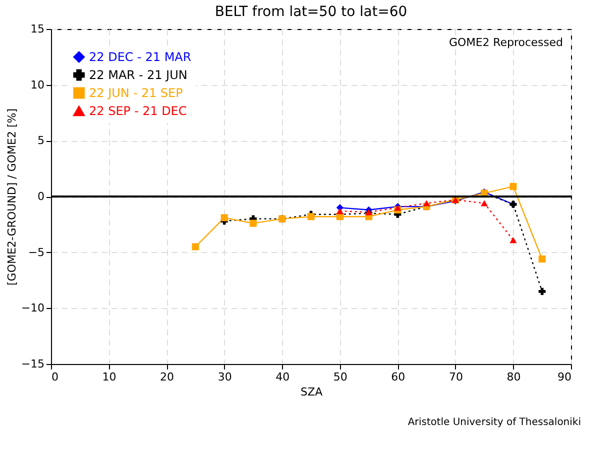  What do you see at coordinates (311, 12) in the screenshot?
I see `chart-title: BELT from lat=50 to lat=60` at bounding box center [311, 12].